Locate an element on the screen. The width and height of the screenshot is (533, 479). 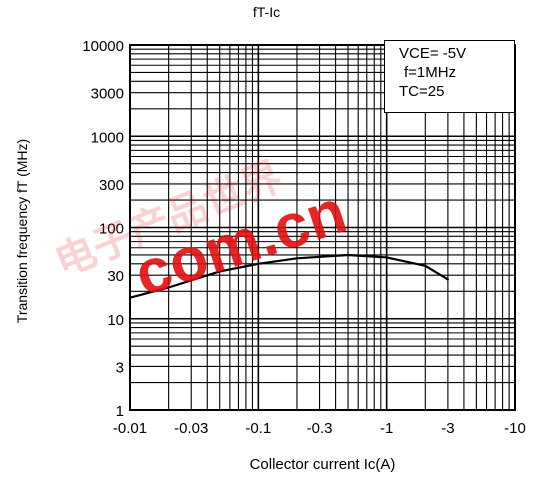
y-tick-label: 10 is located at coordinates (115, 320).